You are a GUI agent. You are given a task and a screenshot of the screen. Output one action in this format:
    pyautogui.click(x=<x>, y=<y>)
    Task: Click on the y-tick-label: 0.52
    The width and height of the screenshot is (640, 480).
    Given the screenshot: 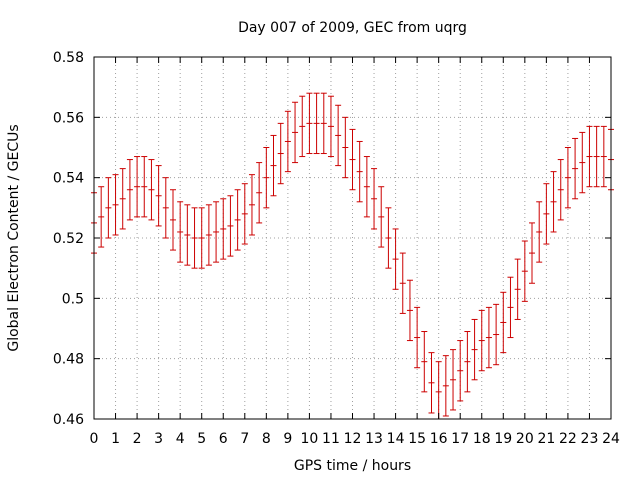 What is the action you would take?
    pyautogui.click(x=68, y=239)
    